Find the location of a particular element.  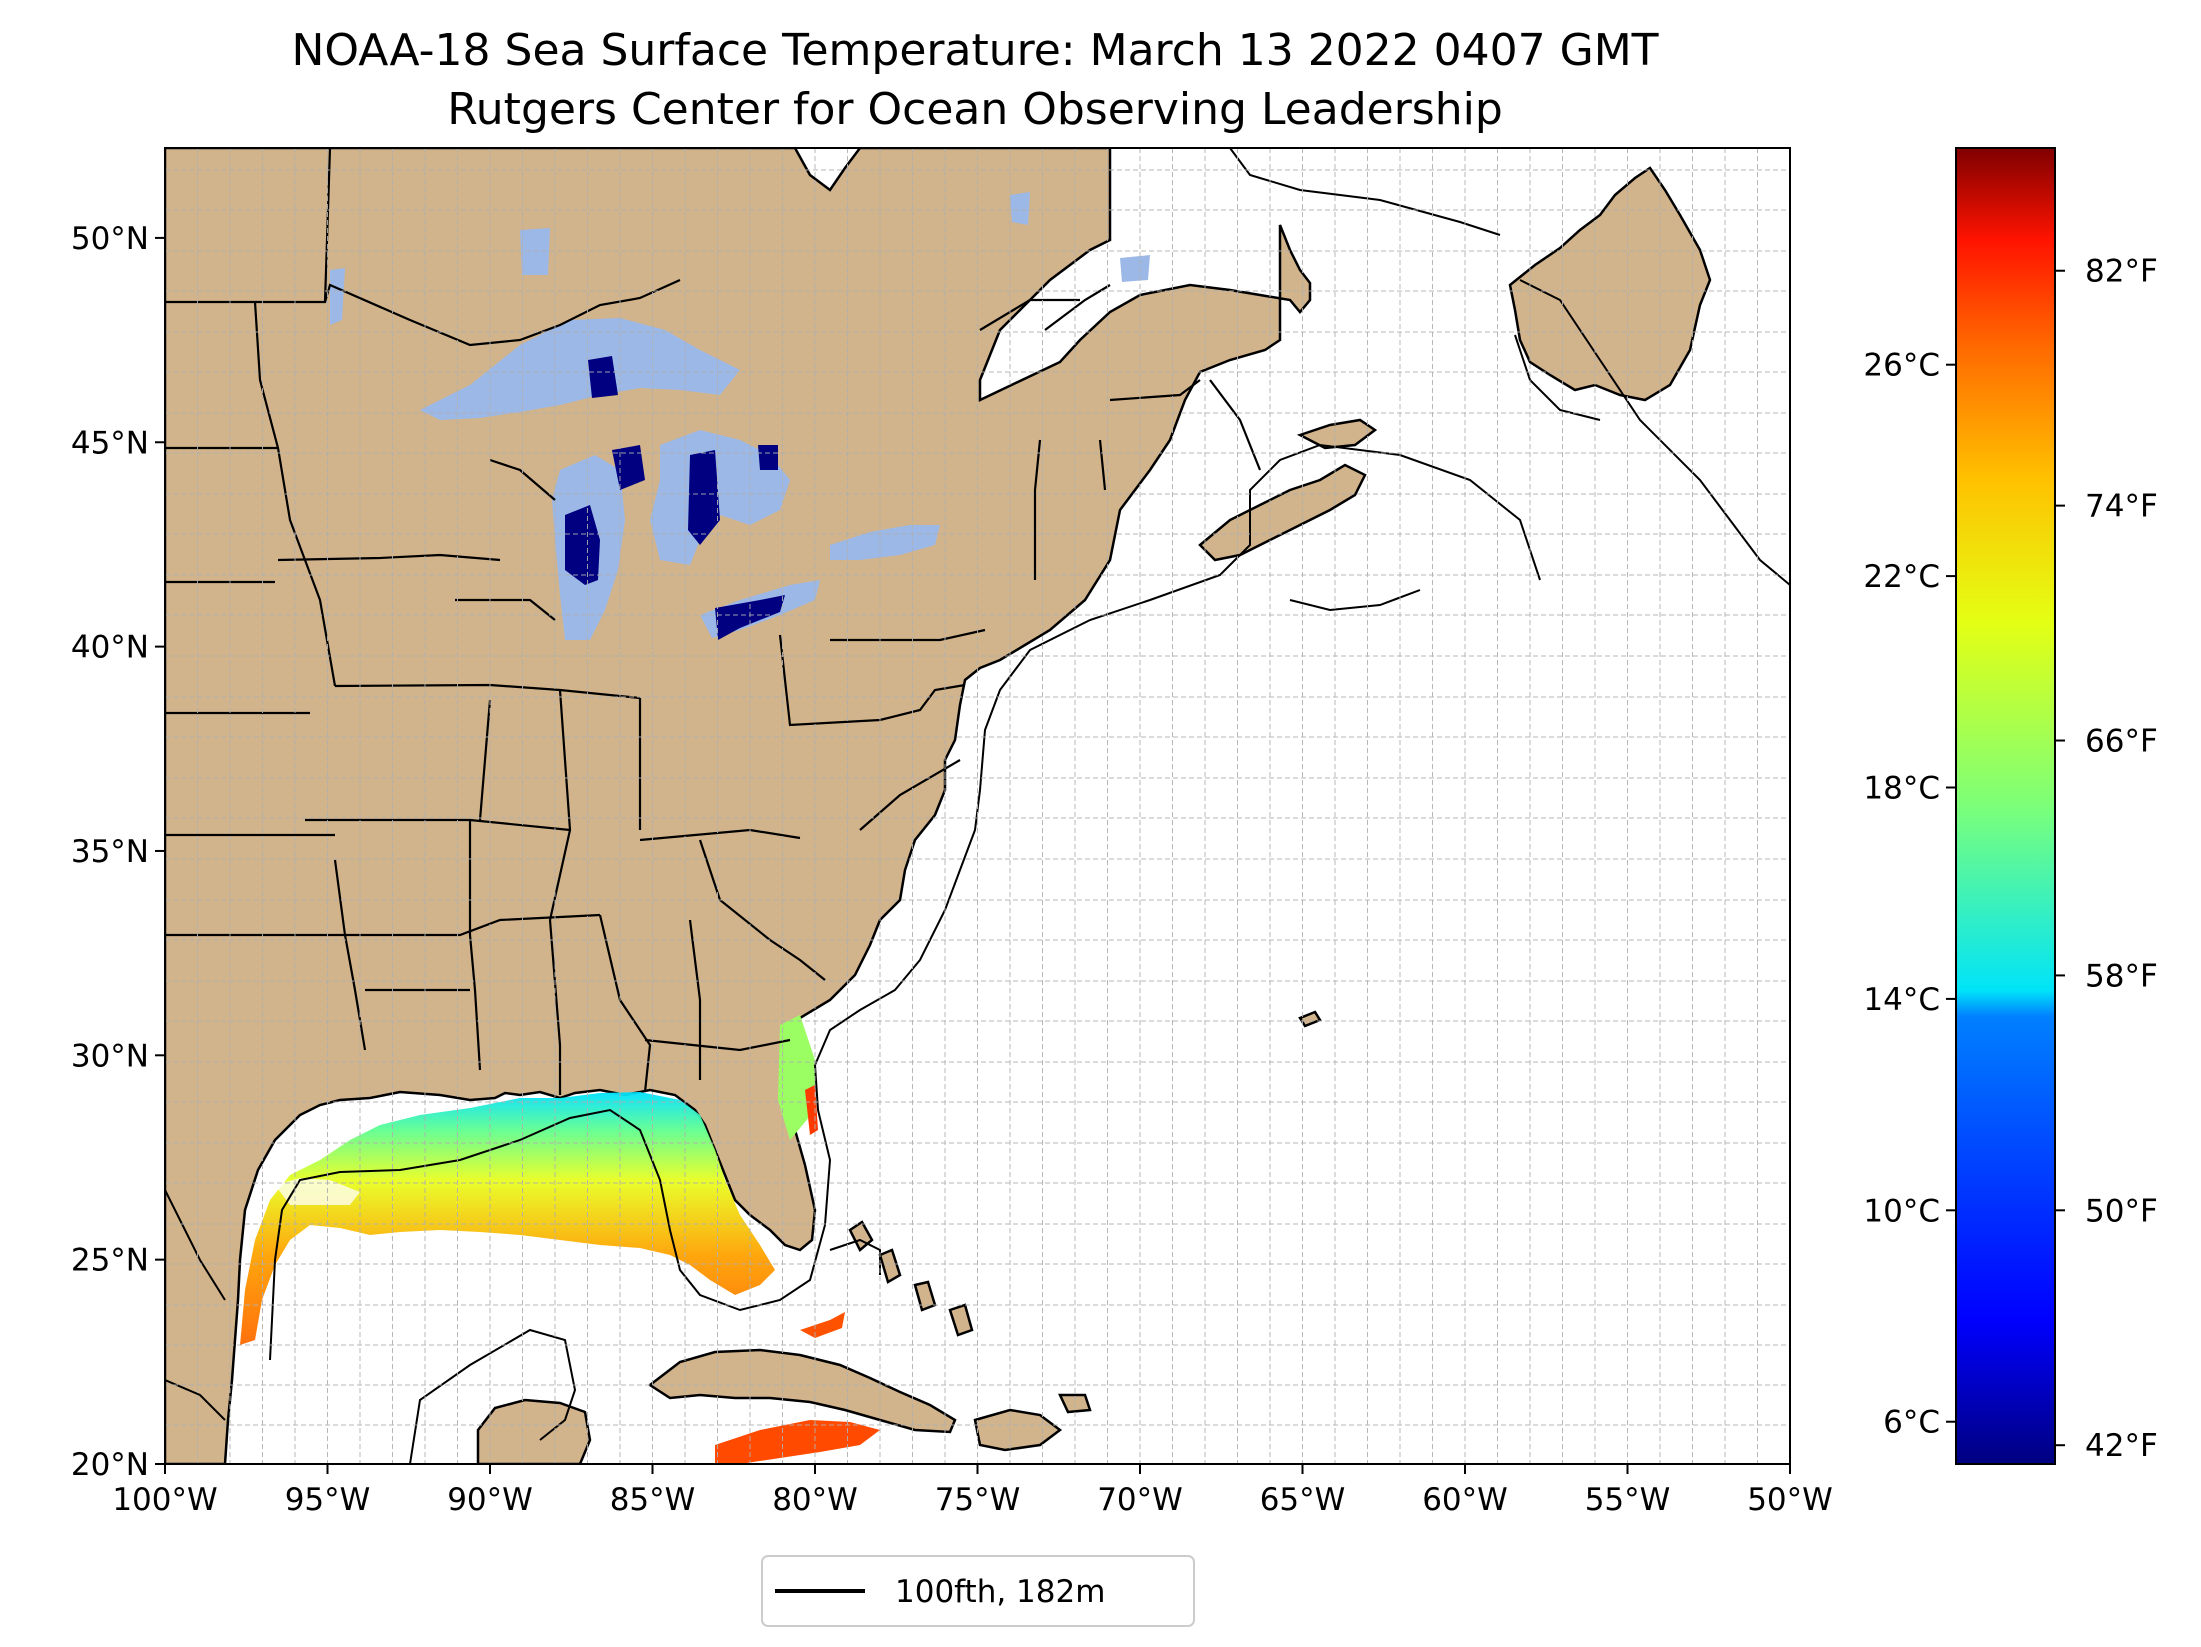

bermuda-islet is located at coordinates (1310, 1019).